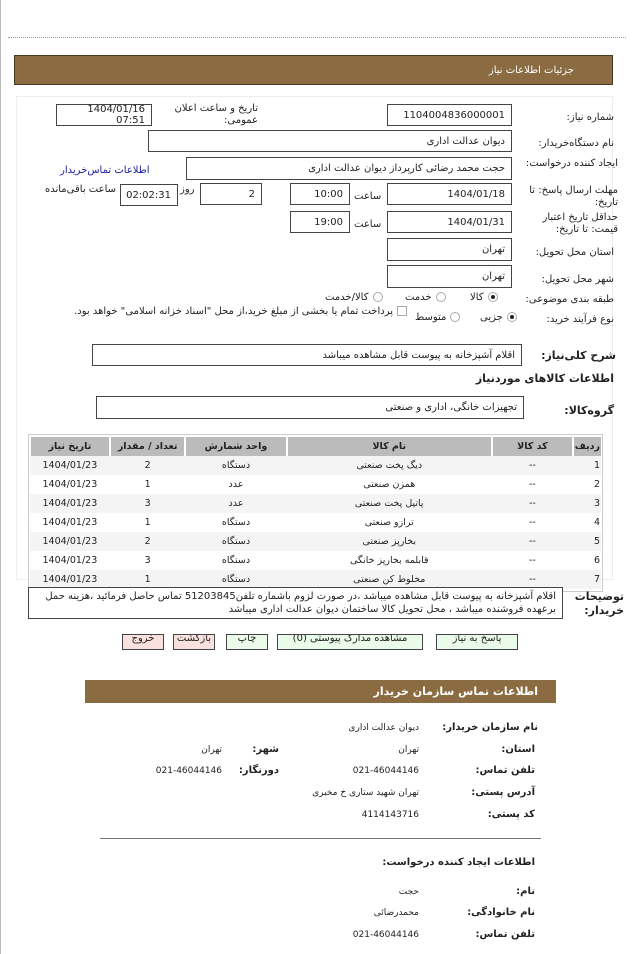 The image size is (634, 954). What do you see at coordinates (396, 913) in the screenshot?
I see `family-value: محمدرضائی` at bounding box center [396, 913].